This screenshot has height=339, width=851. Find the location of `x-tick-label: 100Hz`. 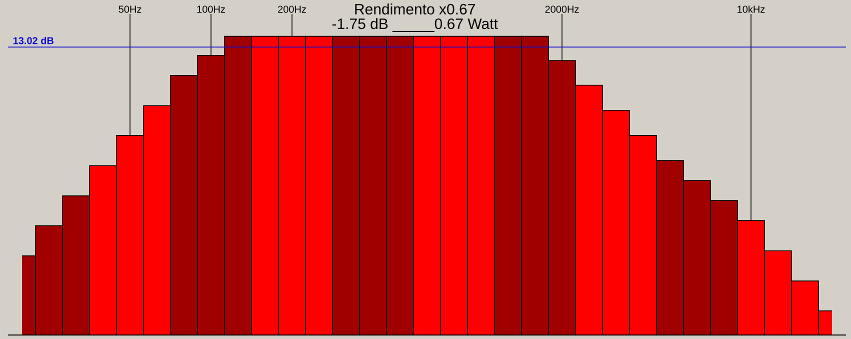

x-tick-label: 100Hz is located at coordinates (211, 9).